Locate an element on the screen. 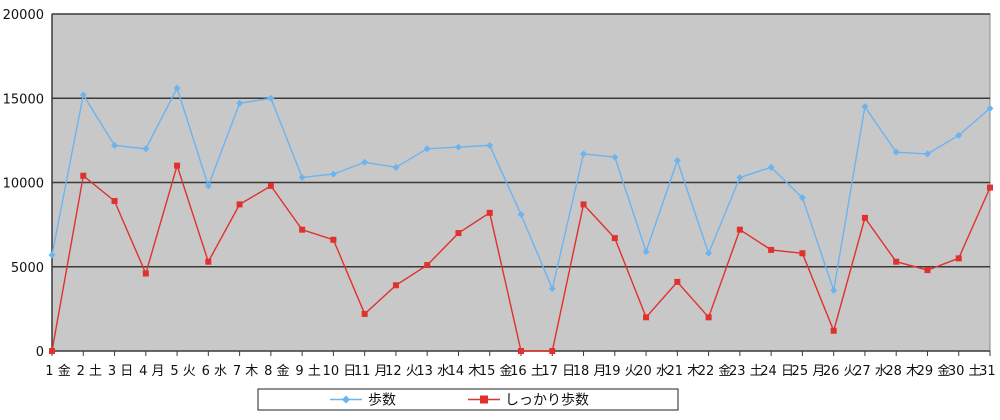 The width and height of the screenshot is (1000, 420). x-tick-label: 14 木 is located at coordinates (465, 371).